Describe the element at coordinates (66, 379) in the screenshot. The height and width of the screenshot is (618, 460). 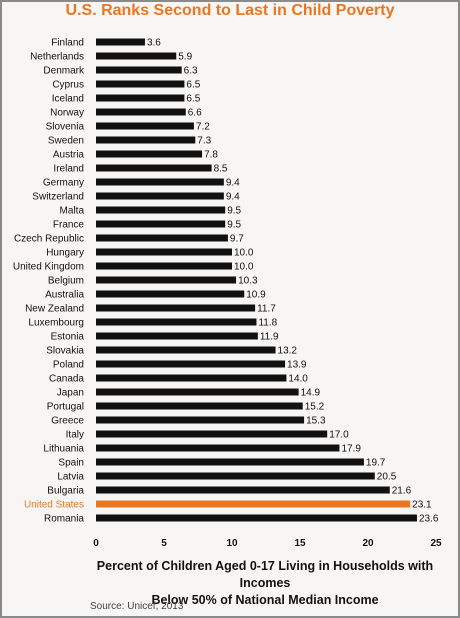
I see `category-label-canada: Canada` at that location.